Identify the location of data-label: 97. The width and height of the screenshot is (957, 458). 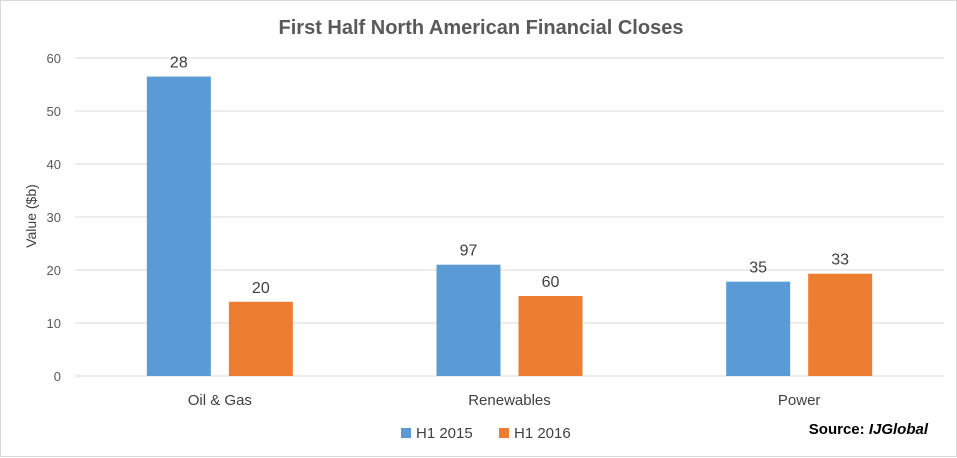
(469, 251).